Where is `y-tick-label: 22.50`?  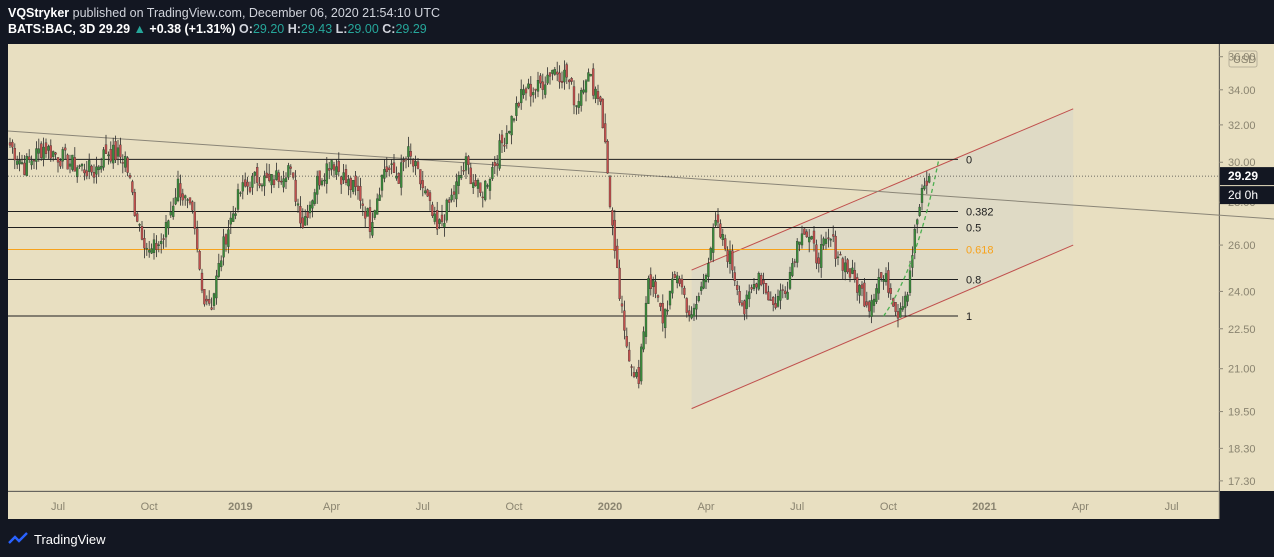 y-tick-label: 22.50 is located at coordinates (1242, 330).